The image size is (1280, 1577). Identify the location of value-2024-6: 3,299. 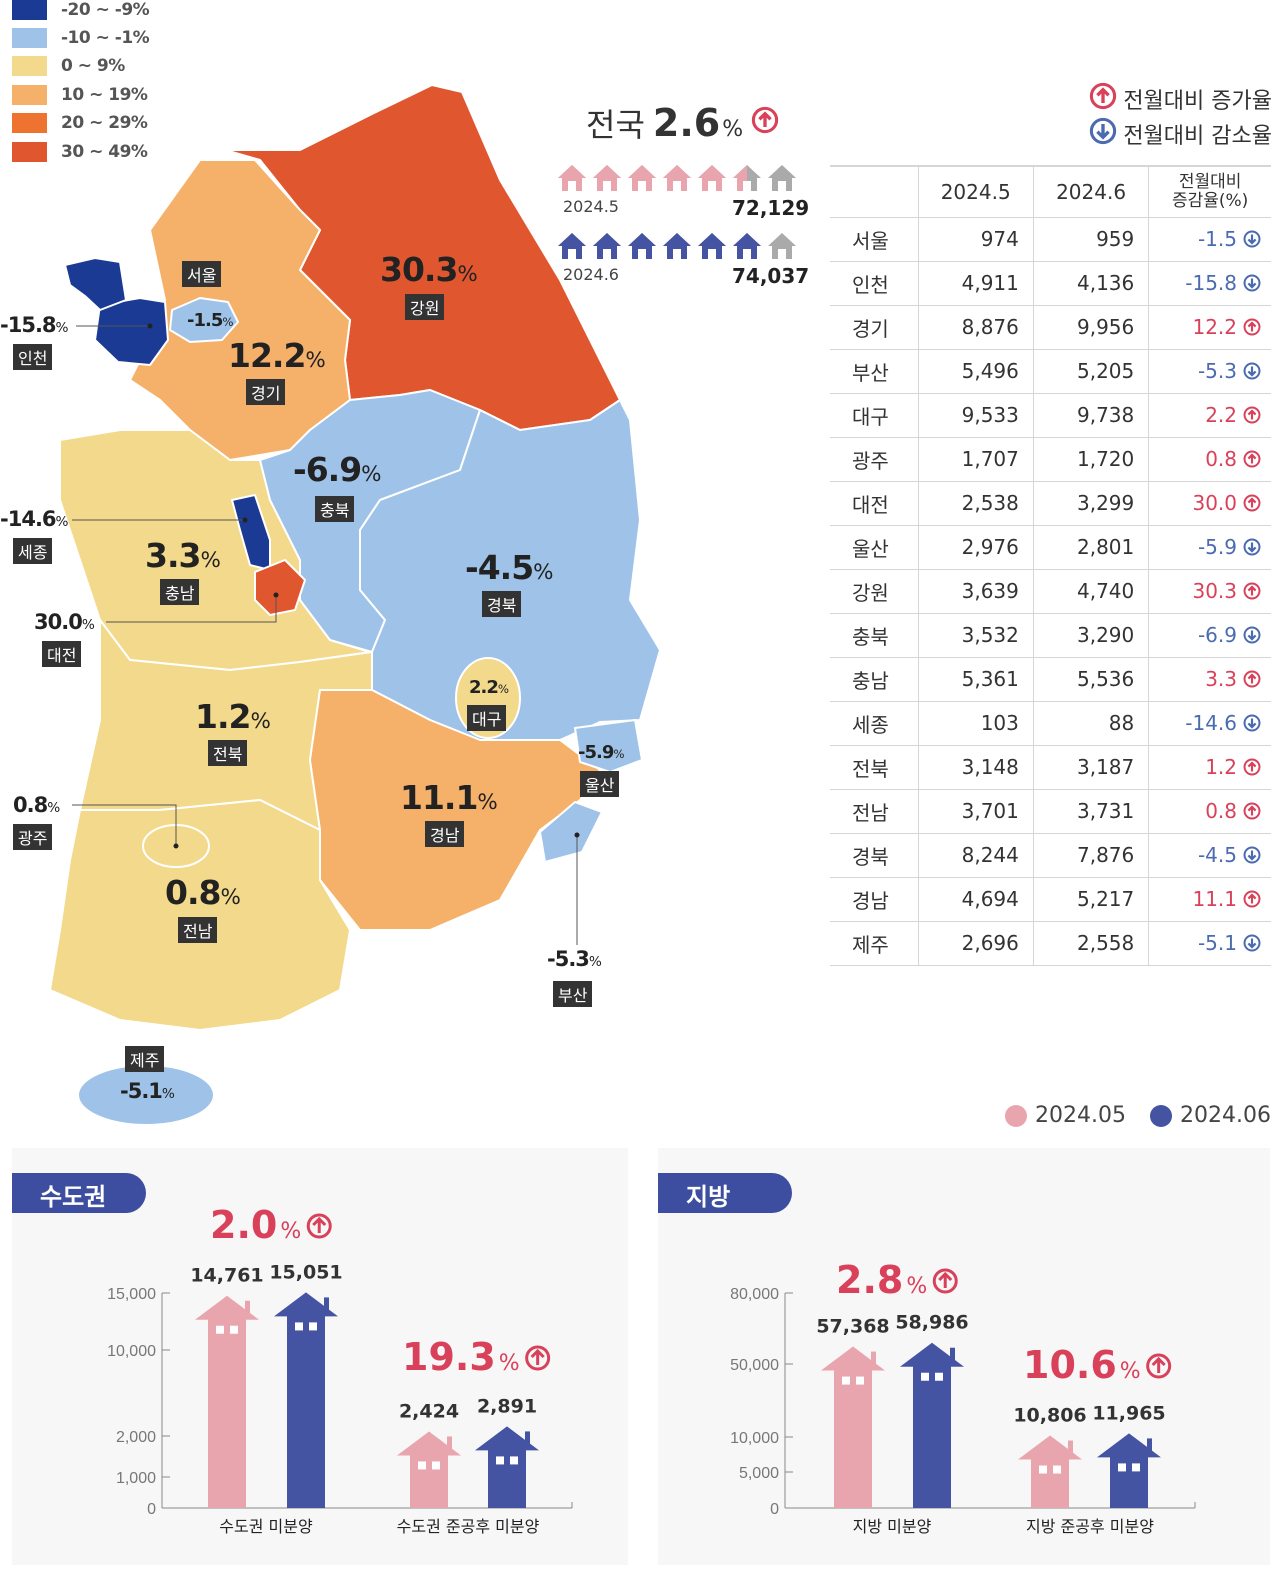
(1090, 503).